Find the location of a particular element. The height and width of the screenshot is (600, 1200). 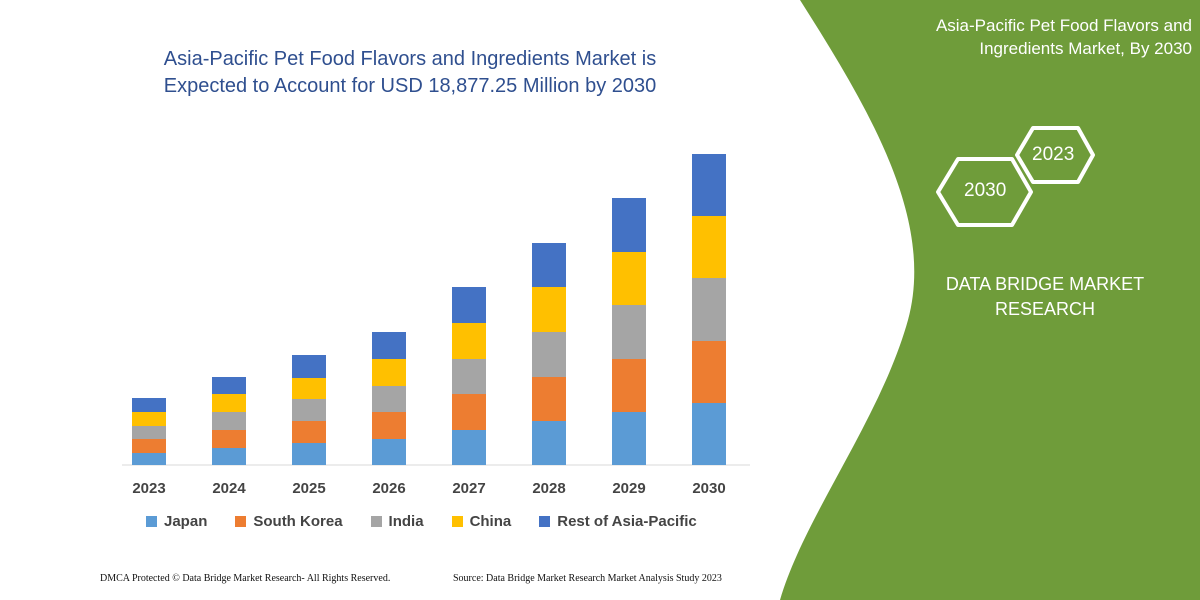

bar-2026-south-korea is located at coordinates (389, 425).